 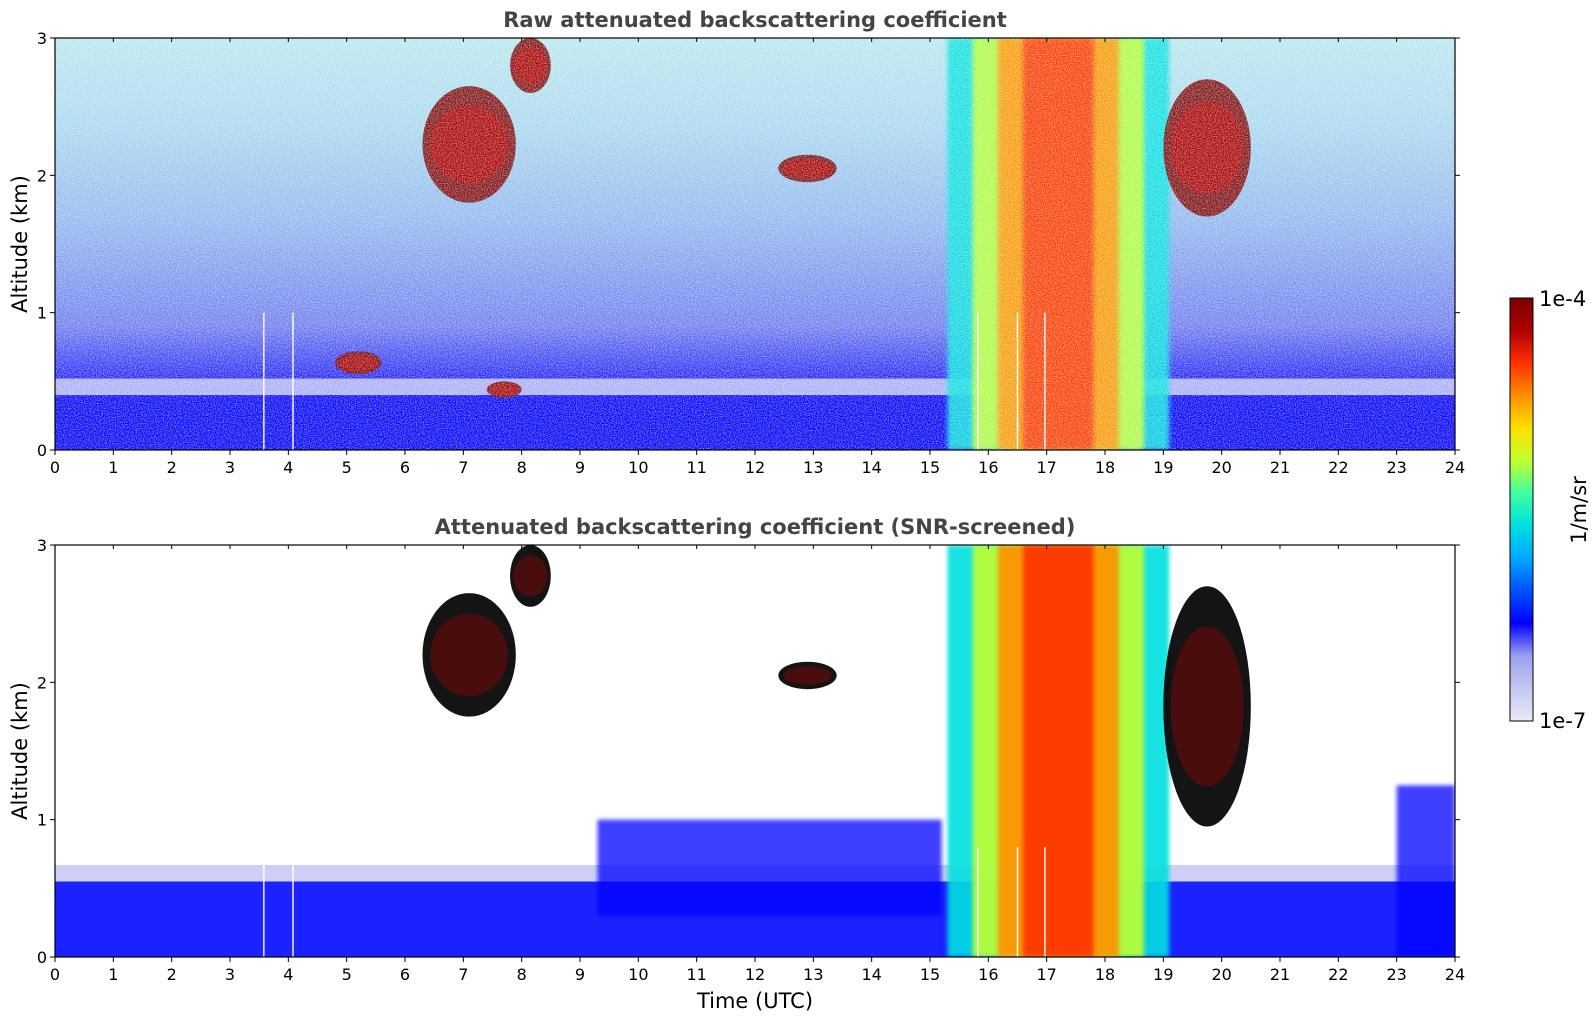 What do you see at coordinates (754, 1001) in the screenshot?
I see `x-axis-label: Time (UTC)` at bounding box center [754, 1001].